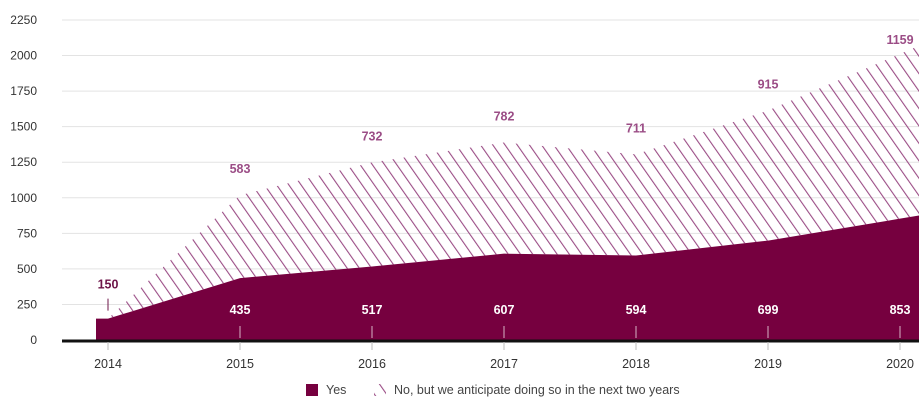 Image resolution: width=919 pixels, height=398 pixels. I want to click on anticipate-value-label: 1159, so click(899, 40).